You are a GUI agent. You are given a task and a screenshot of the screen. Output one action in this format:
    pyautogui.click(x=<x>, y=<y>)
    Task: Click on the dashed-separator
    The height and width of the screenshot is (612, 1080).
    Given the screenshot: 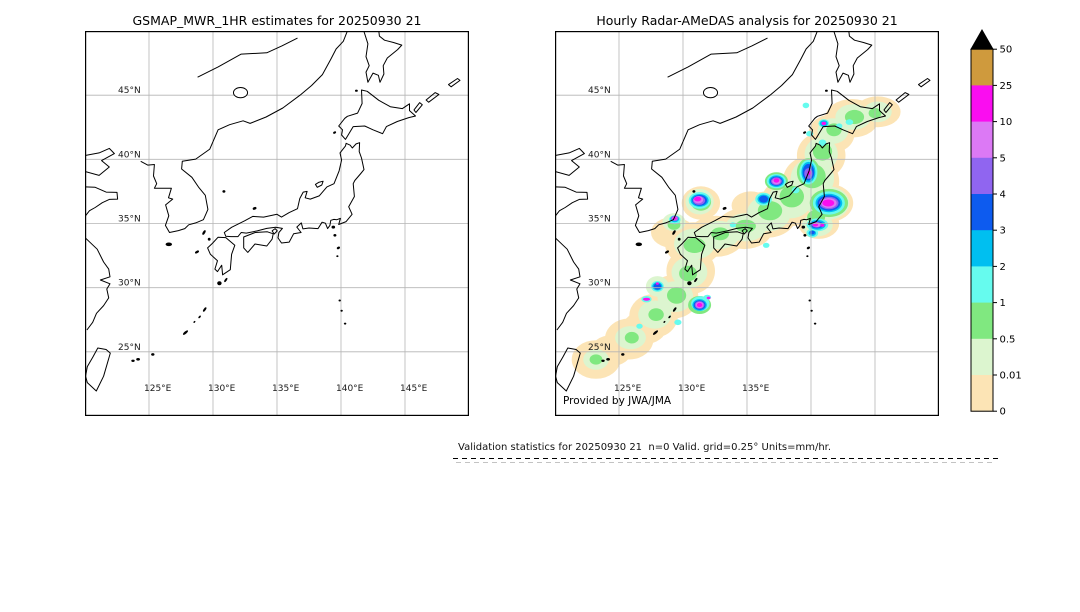 What is the action you would take?
    pyautogui.click(x=725, y=458)
    